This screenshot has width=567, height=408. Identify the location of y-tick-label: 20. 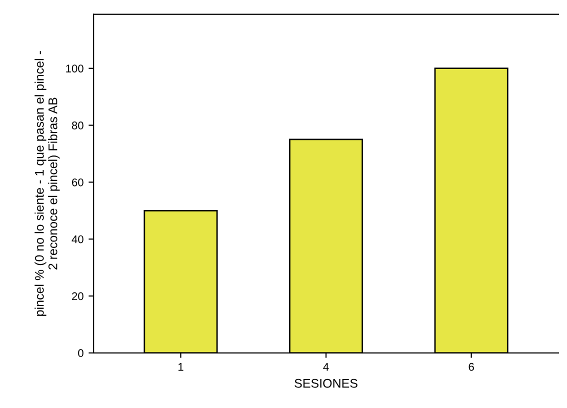
(78, 296).